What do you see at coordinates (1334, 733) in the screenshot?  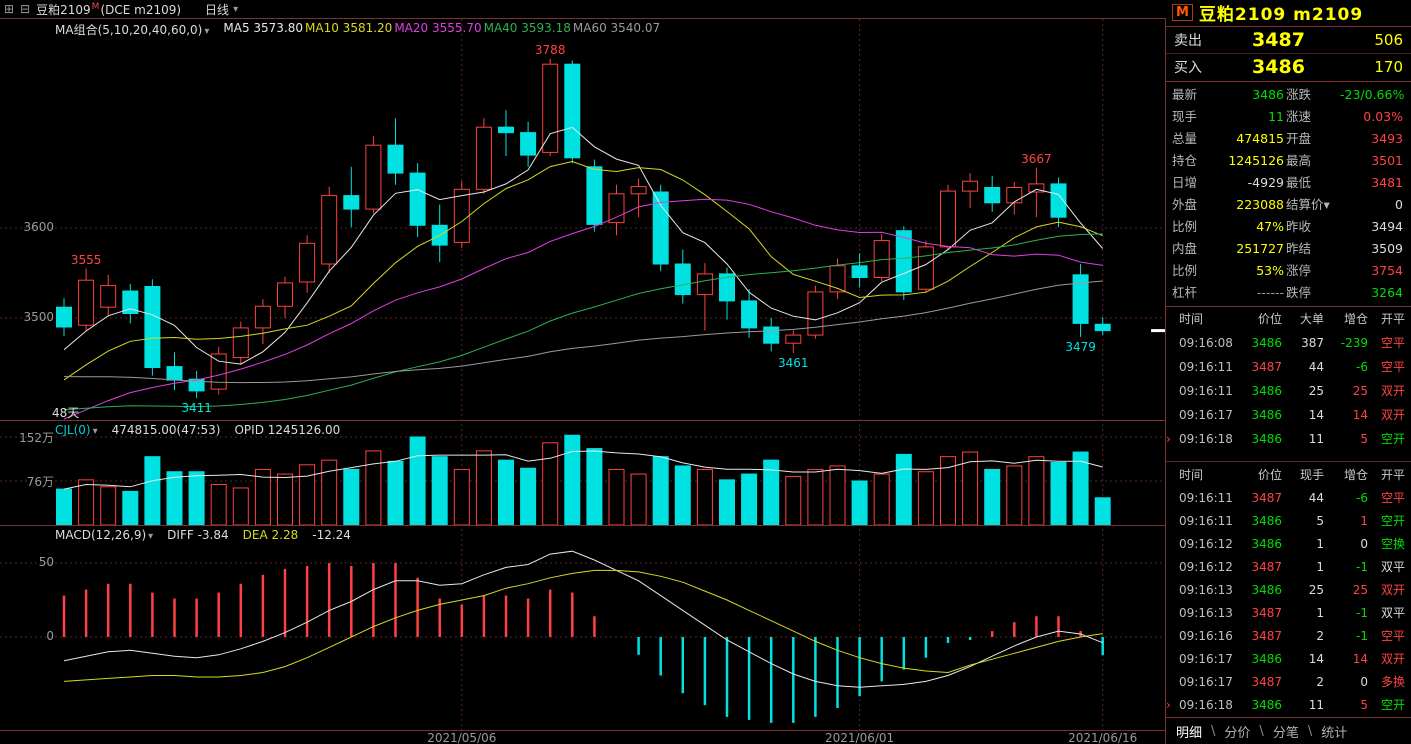 I see `tab-stats: 统计` at bounding box center [1334, 733].